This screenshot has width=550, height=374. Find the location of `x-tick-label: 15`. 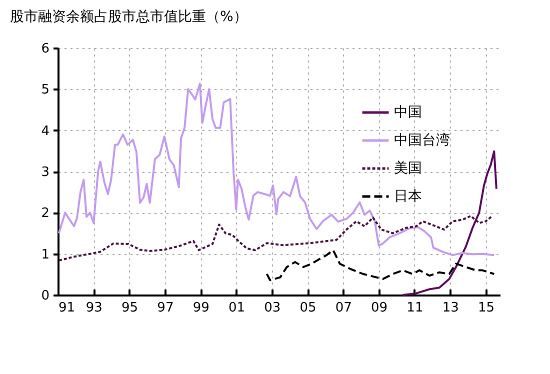

x-tick-label: 15 is located at coordinates (486, 308).